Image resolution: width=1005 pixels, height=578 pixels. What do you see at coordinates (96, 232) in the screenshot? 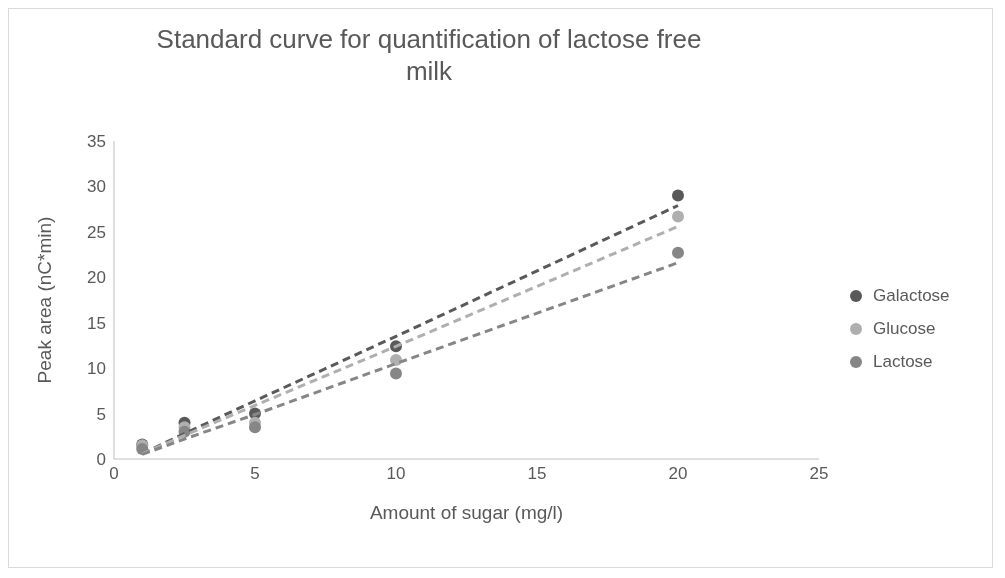
I see `y-tick-label: 25` at bounding box center [96, 232].